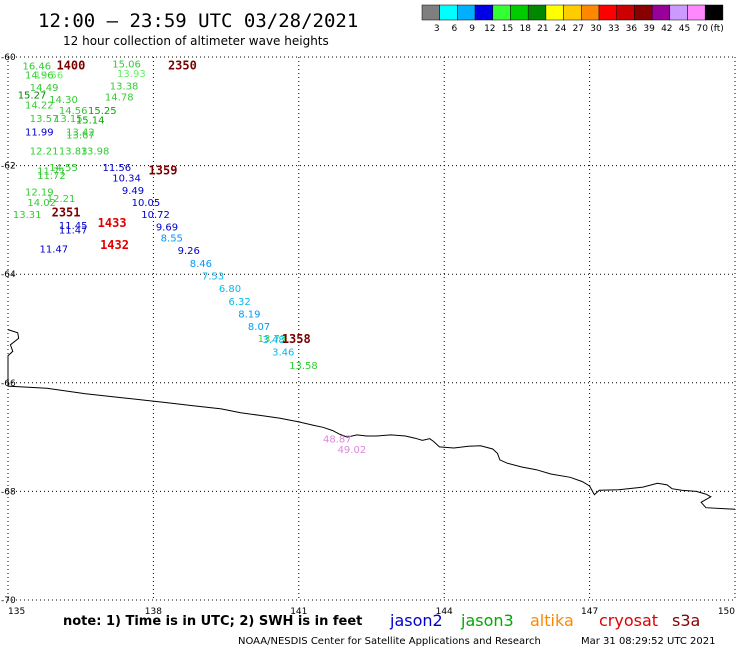 The height and width of the screenshot is (650, 740). Describe the element at coordinates (44, 88) in the screenshot. I see `wave-height-label: 14.49` at that location.